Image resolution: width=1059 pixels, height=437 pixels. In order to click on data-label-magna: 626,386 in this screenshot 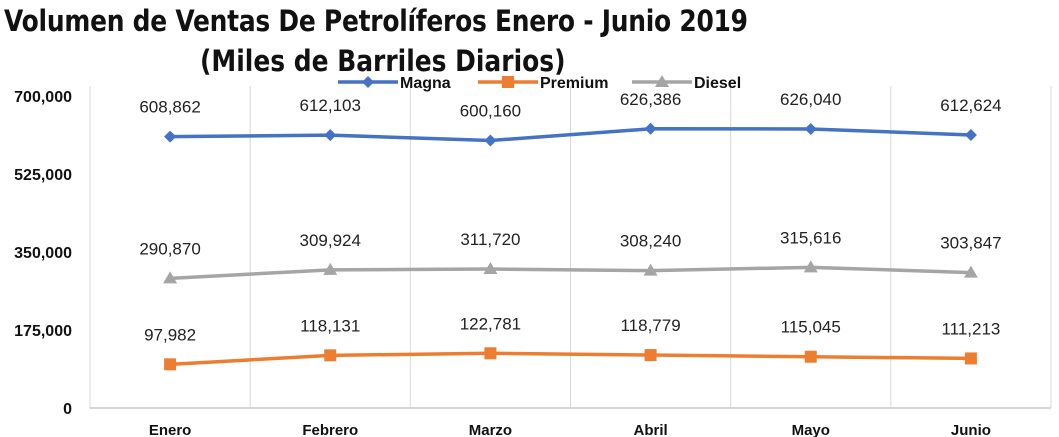, I will do `click(650, 99)`.